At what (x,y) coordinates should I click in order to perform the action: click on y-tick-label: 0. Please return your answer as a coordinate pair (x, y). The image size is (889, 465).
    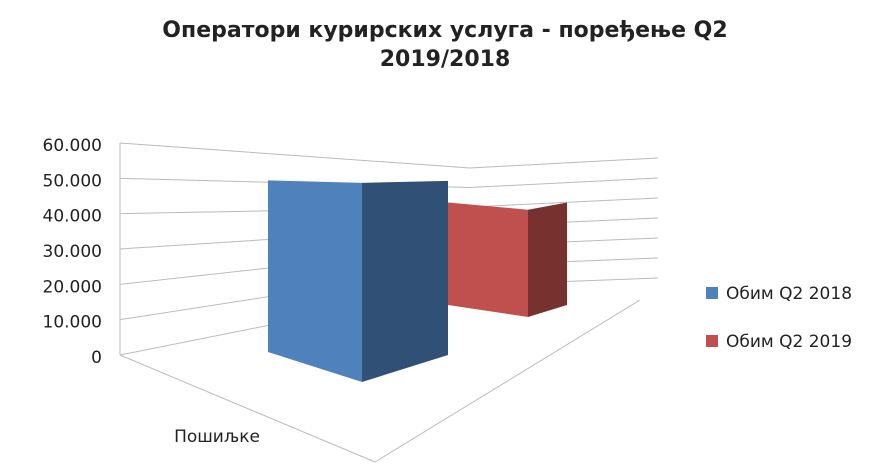
    Looking at the image, I should click on (96, 358).